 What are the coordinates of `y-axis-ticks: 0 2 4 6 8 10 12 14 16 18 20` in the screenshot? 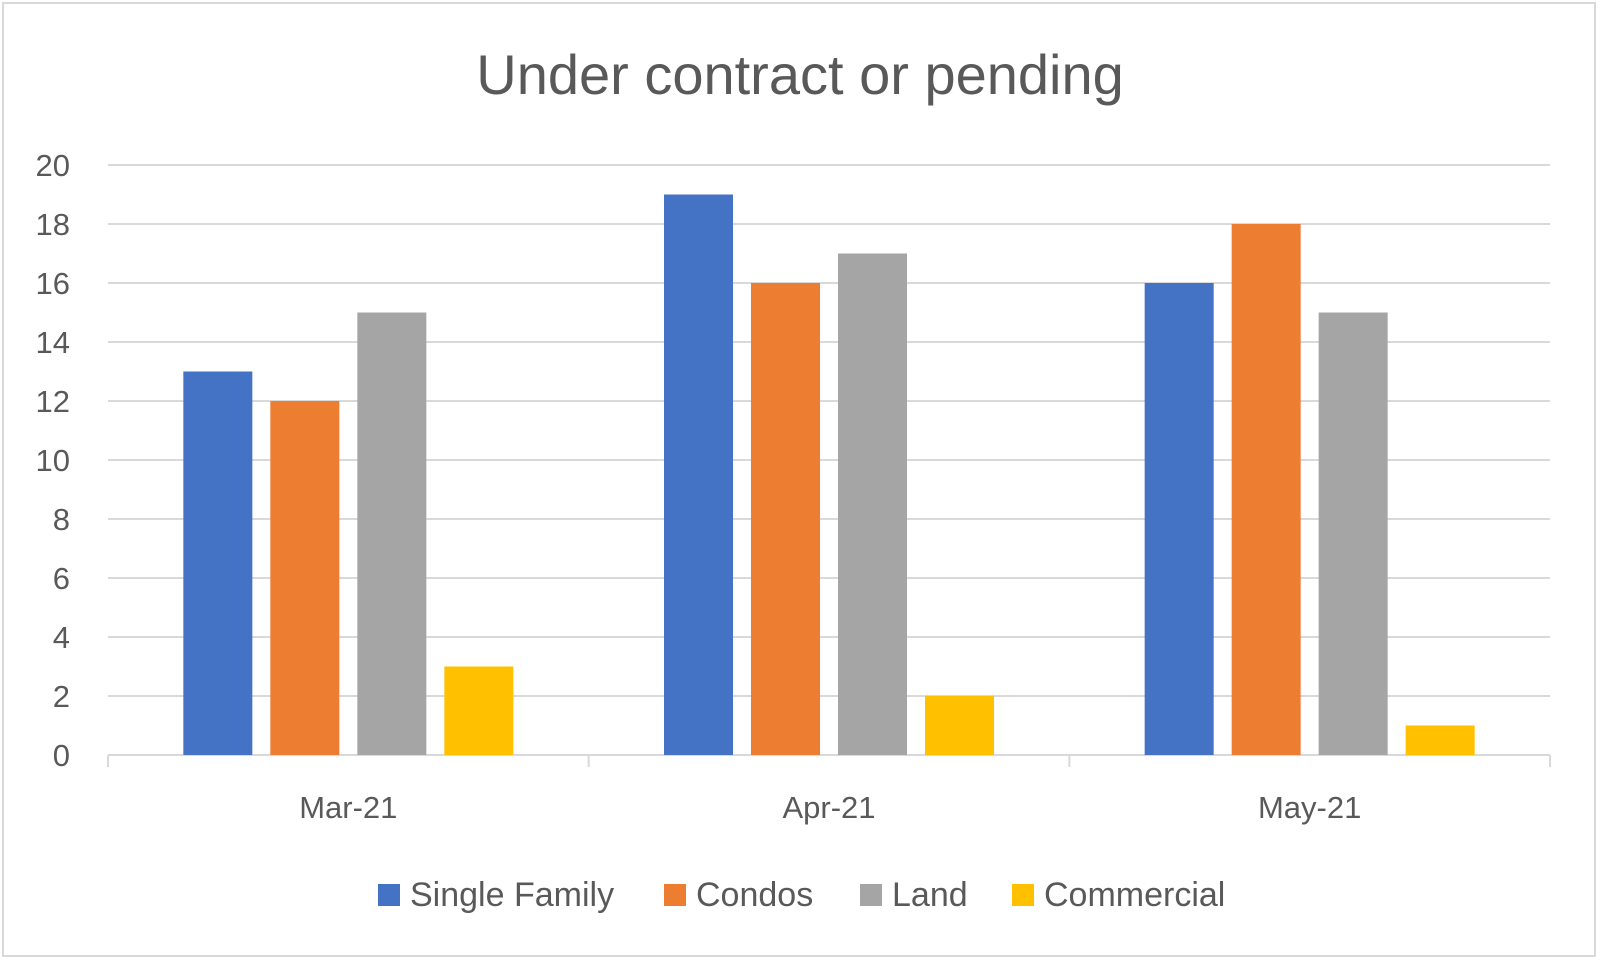 It's located at (53, 460).